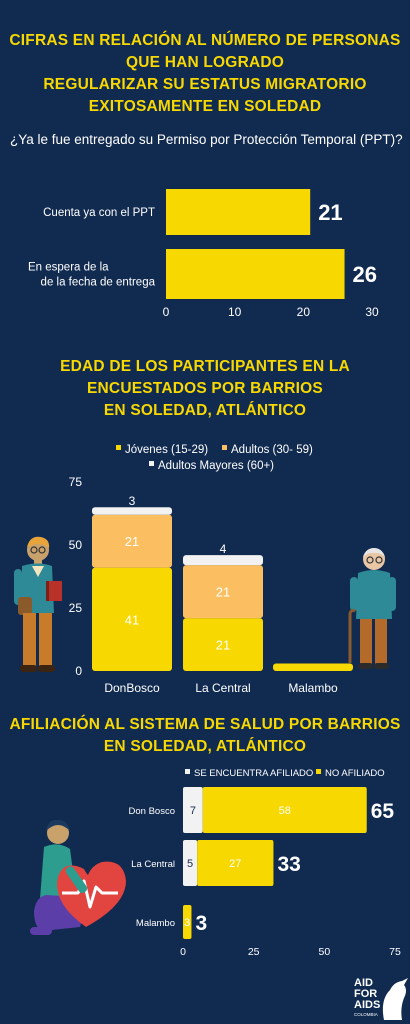 The width and height of the screenshot is (410, 1024). Describe the element at coordinates (366, 1014) in the screenshot. I see `logo-text: COLOMBIA` at that location.